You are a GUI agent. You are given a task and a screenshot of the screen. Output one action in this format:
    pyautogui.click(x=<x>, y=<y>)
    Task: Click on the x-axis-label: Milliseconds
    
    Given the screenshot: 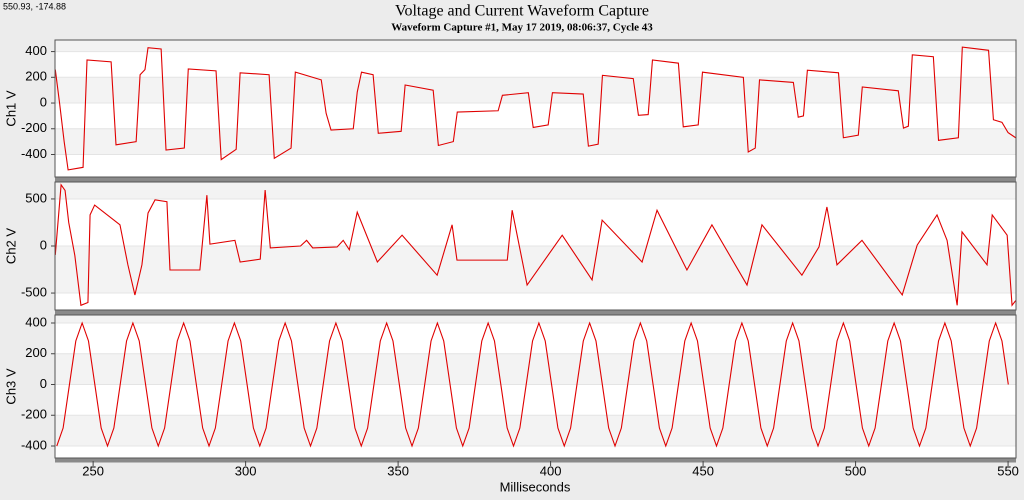 What is the action you would take?
    pyautogui.click(x=535, y=486)
    